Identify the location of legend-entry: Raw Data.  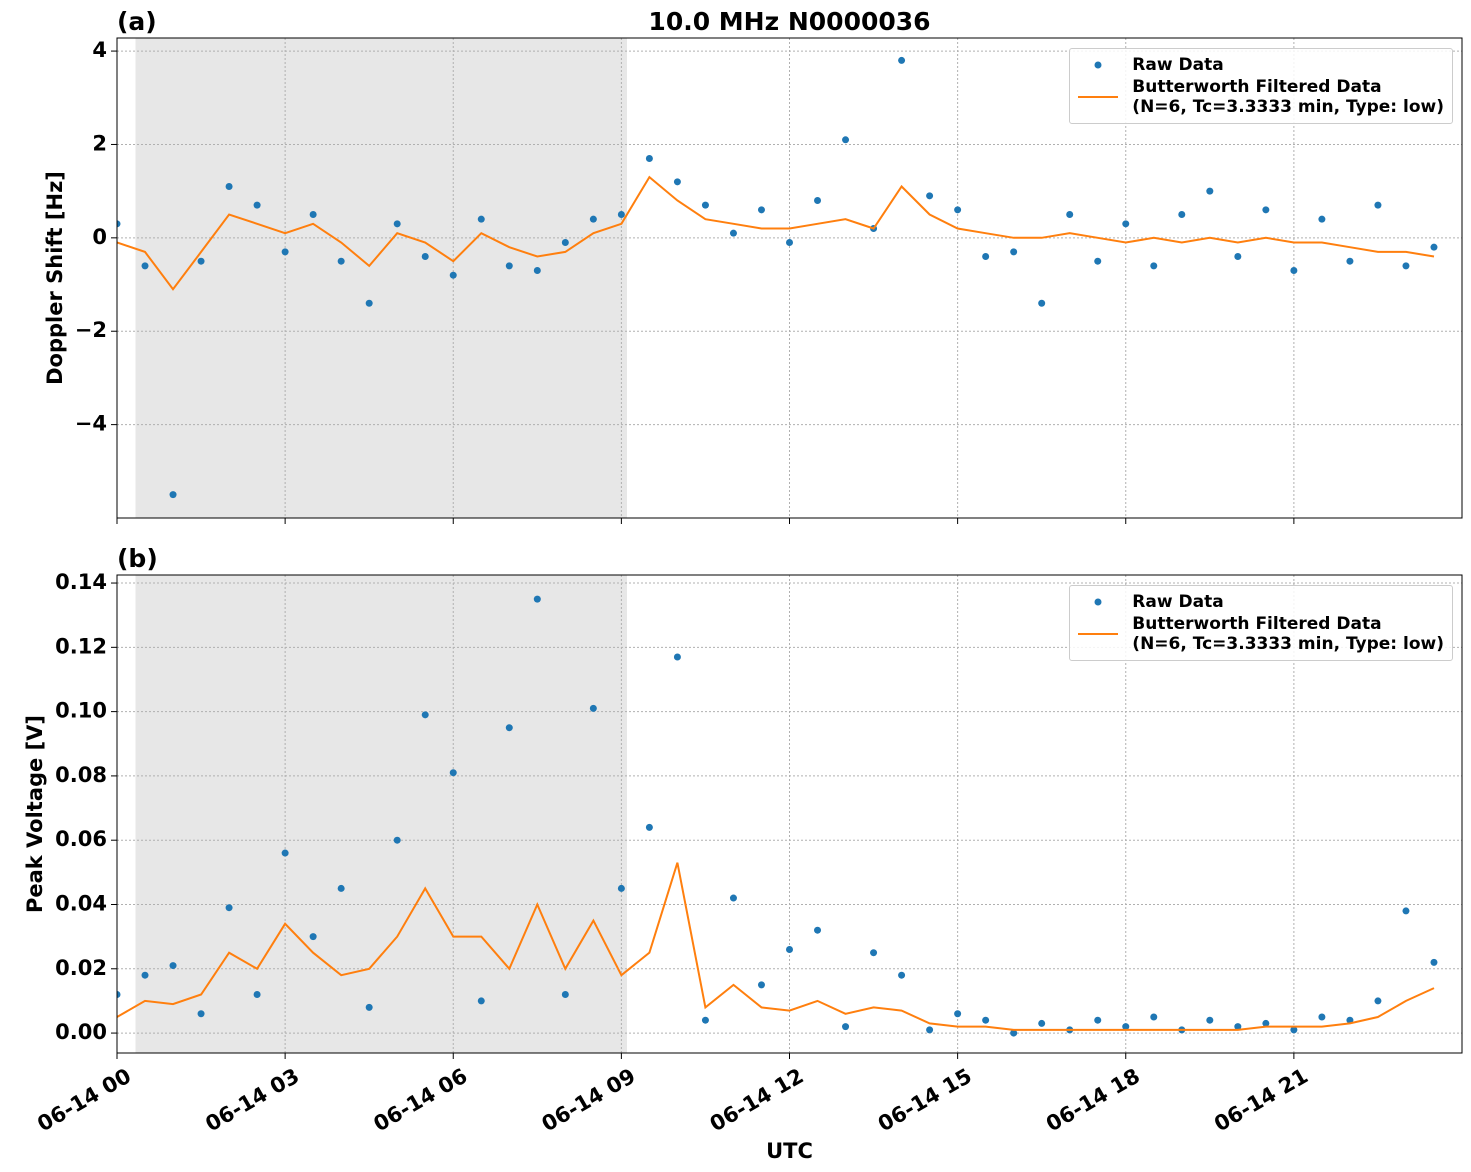
(1261, 602).